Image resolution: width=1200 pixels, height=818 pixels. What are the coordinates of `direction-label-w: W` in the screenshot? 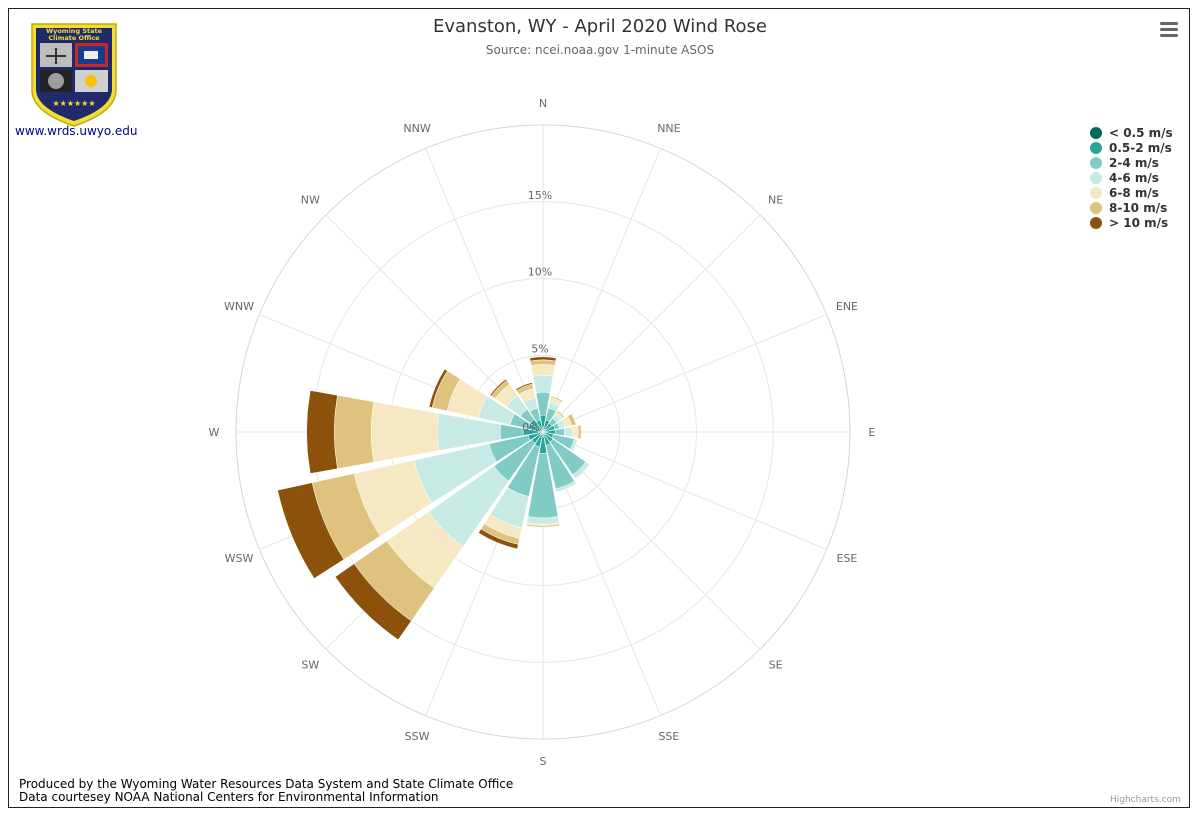 It's located at (214, 432).